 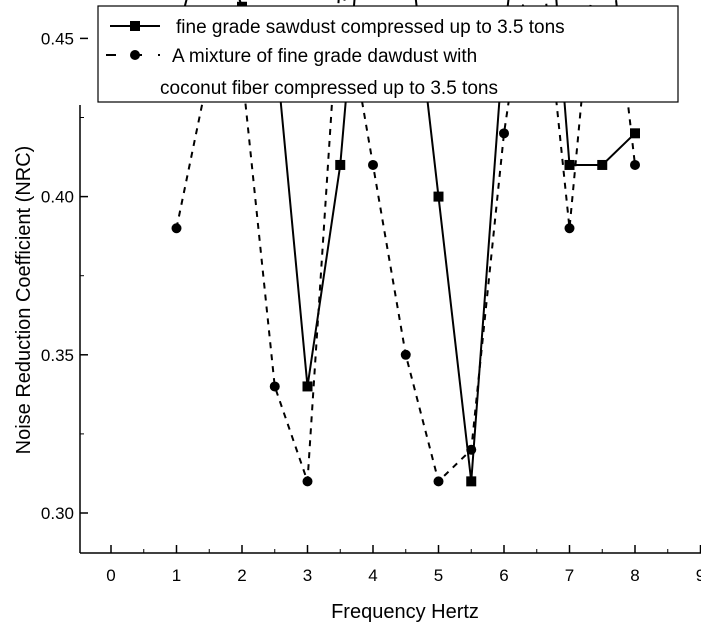 What do you see at coordinates (57, 38) in the screenshot?
I see `y-tick-label: 0.45` at bounding box center [57, 38].